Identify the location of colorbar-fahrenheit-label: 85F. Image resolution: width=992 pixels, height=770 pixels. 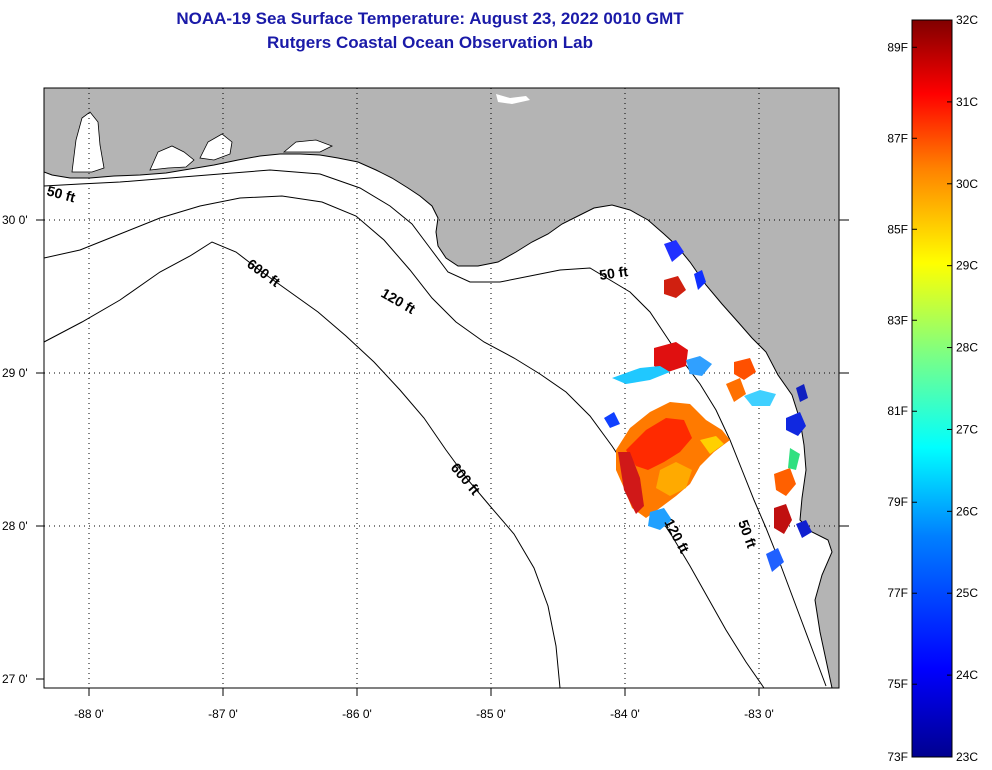
(897, 229).